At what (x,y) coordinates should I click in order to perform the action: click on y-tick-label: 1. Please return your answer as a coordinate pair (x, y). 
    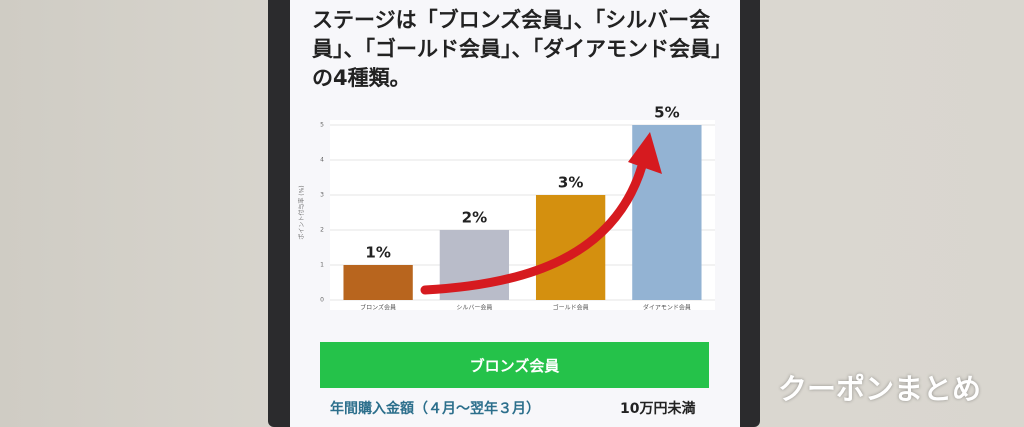
    Looking at the image, I should click on (322, 265).